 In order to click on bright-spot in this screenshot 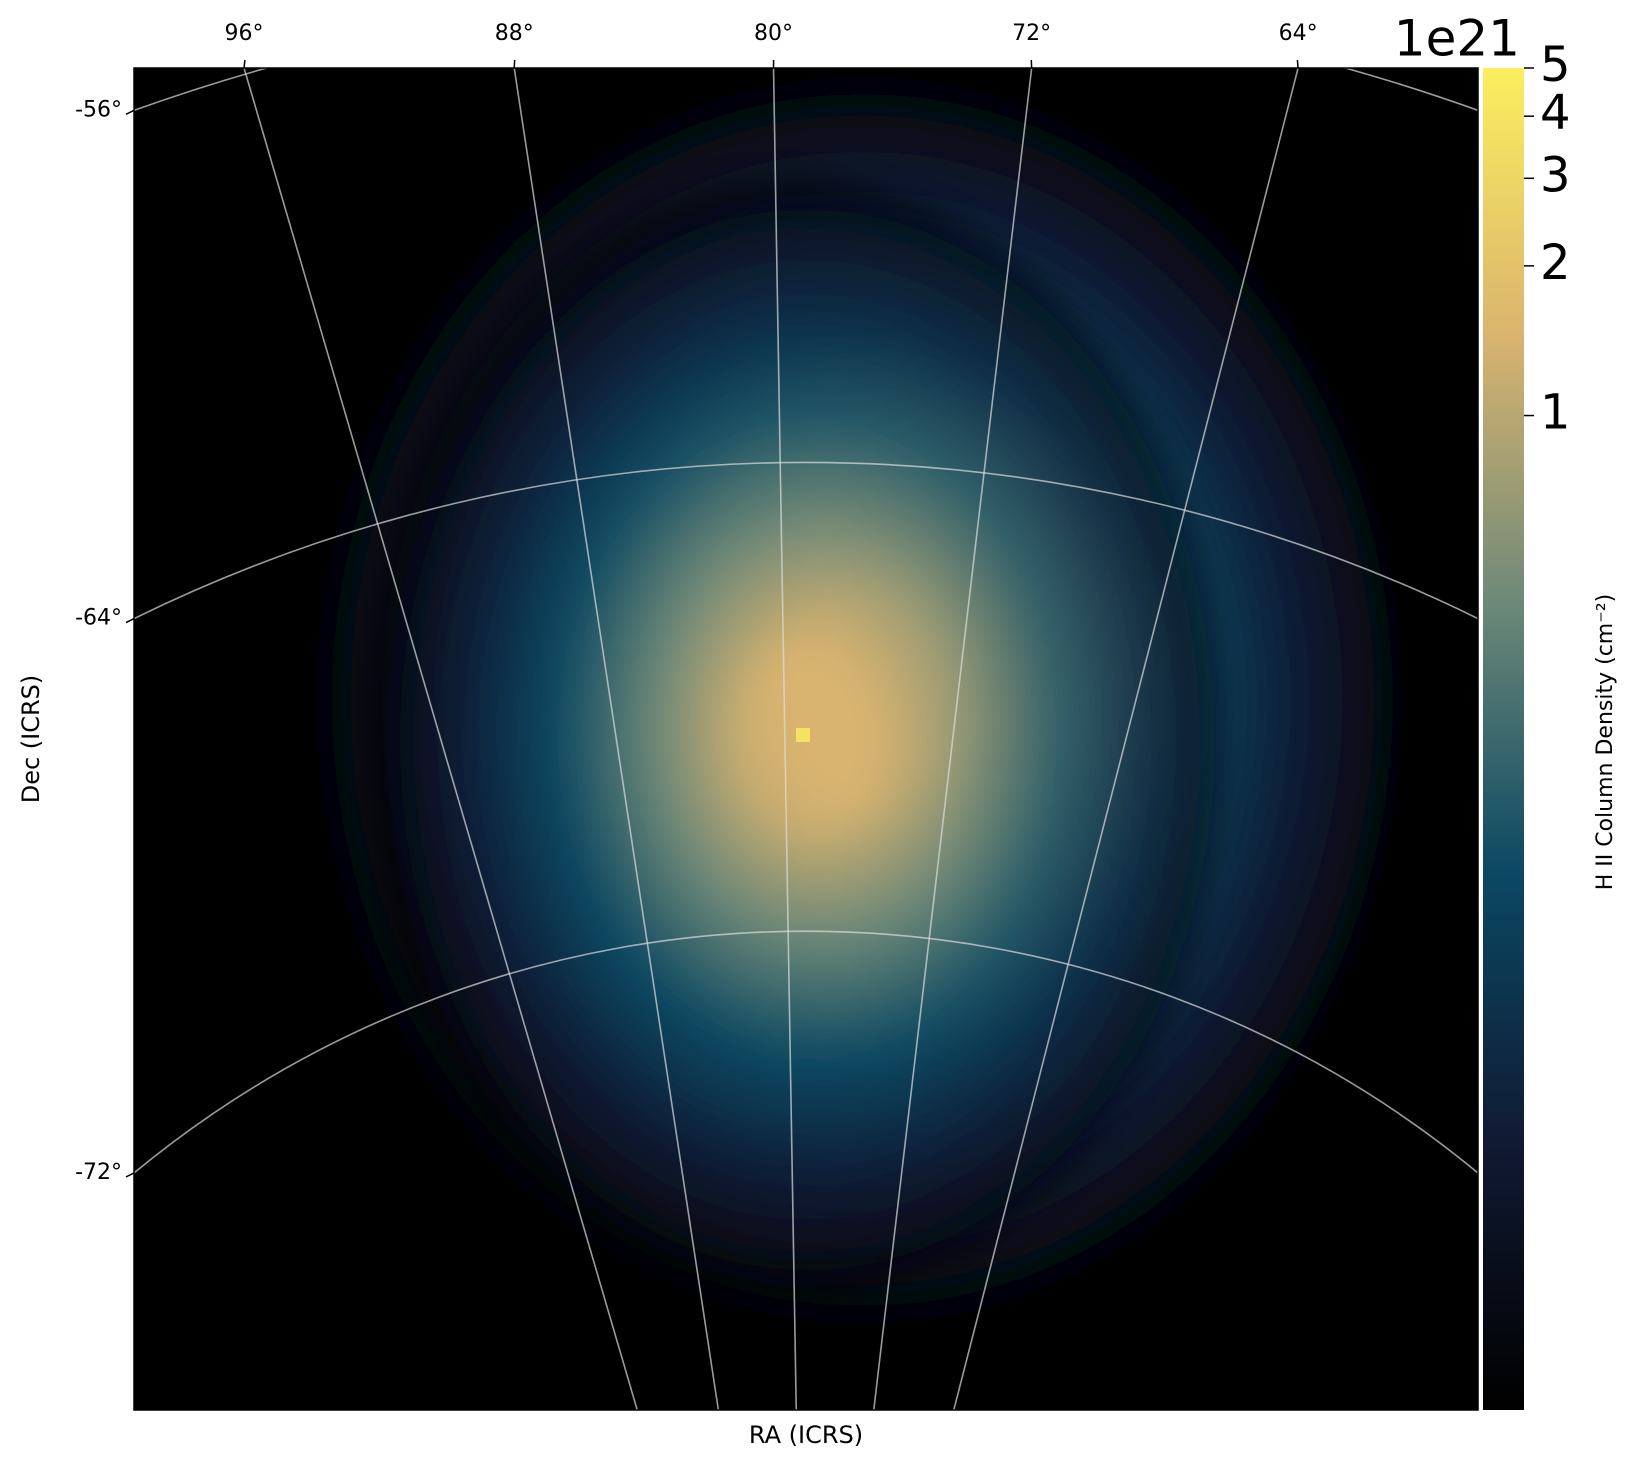, I will do `click(803, 735)`.